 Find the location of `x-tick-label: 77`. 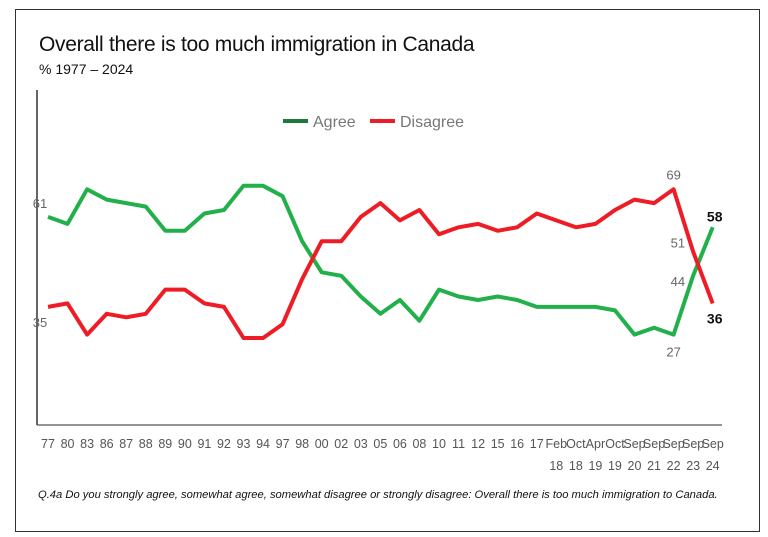

x-tick-label: 77 is located at coordinates (48, 444).